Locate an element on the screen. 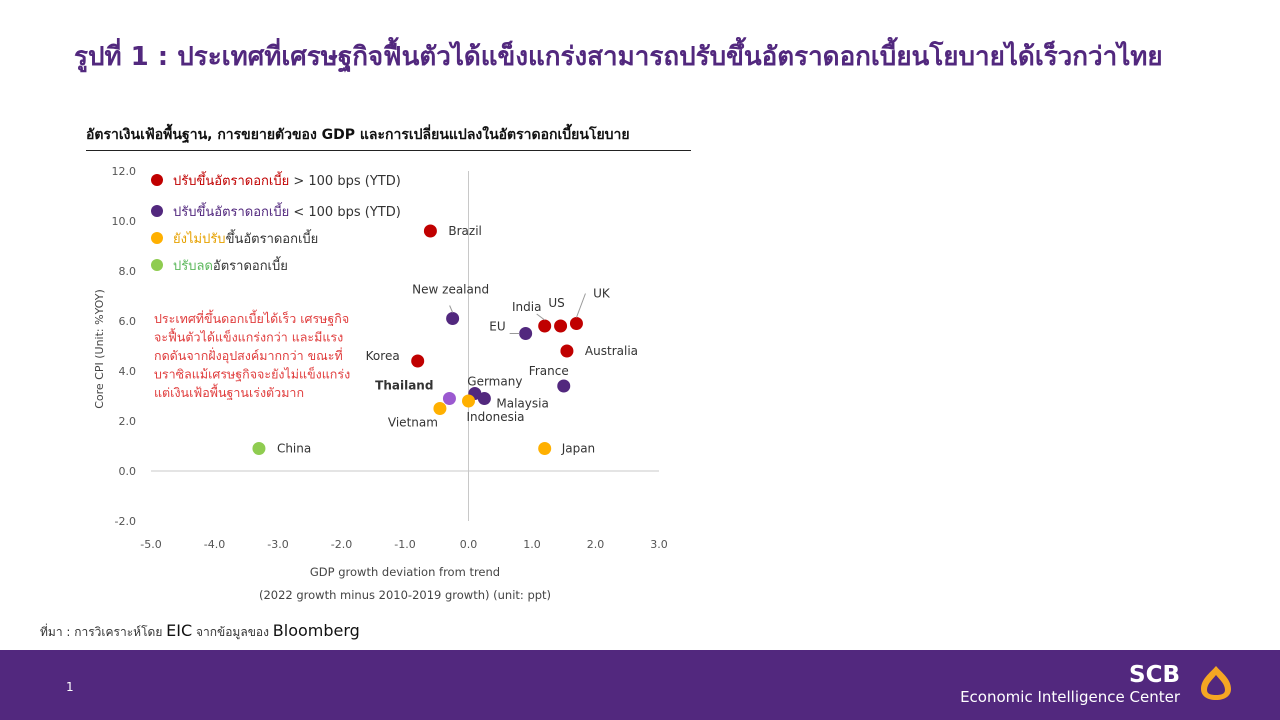  x-tick-label: -1.0 is located at coordinates (404, 544).